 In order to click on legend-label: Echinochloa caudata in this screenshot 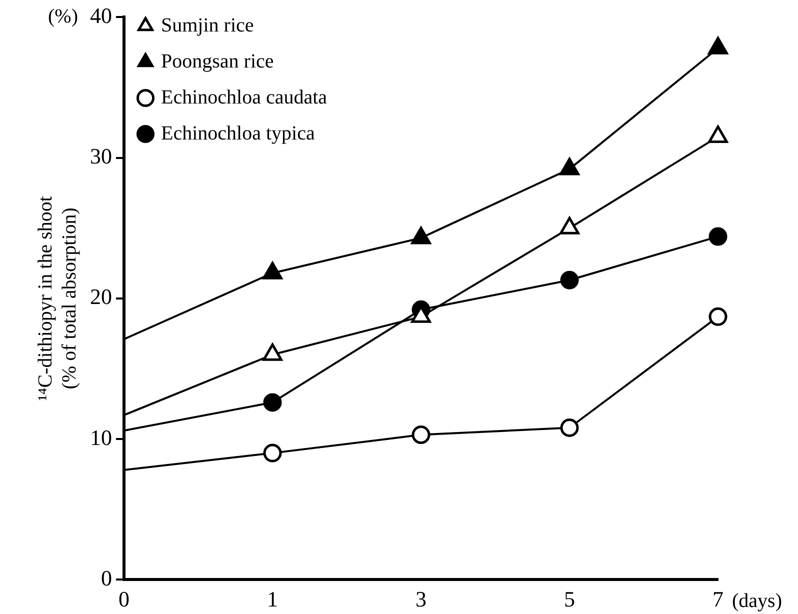, I will do `click(244, 97)`.